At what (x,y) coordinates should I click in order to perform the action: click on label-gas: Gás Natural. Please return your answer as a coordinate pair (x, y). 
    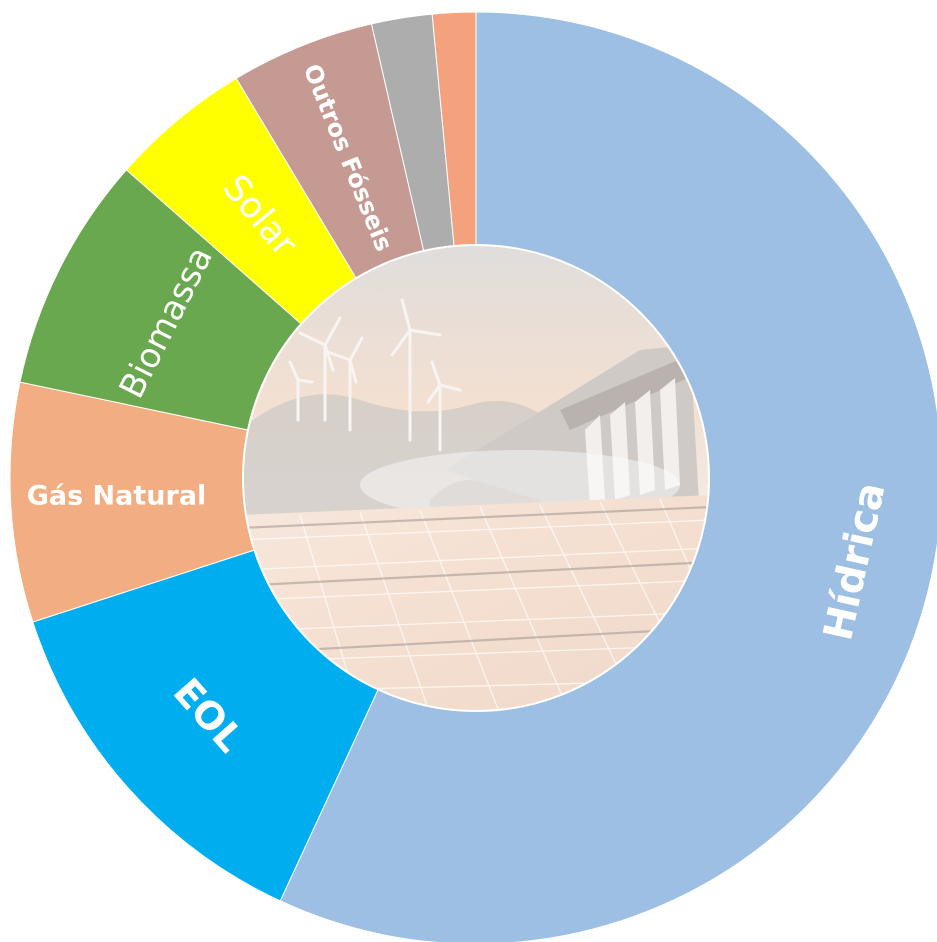
    Looking at the image, I should click on (117, 496).